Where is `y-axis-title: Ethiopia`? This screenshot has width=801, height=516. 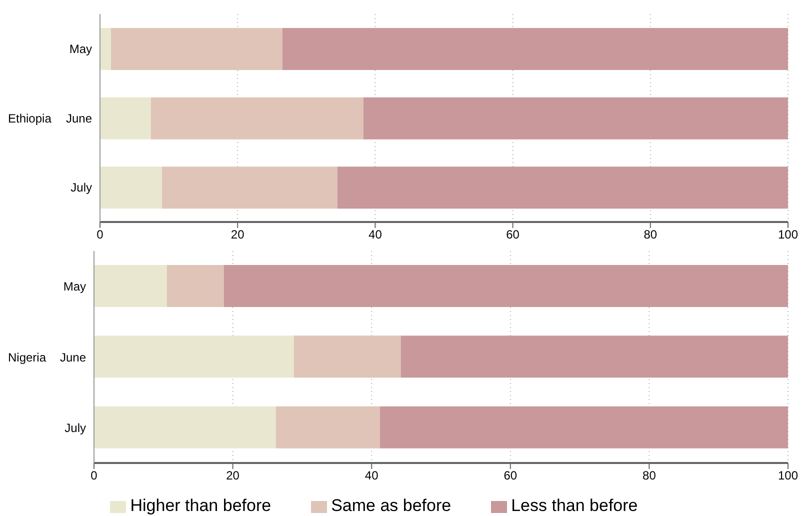 y-axis-title: Ethiopia is located at coordinates (30, 118).